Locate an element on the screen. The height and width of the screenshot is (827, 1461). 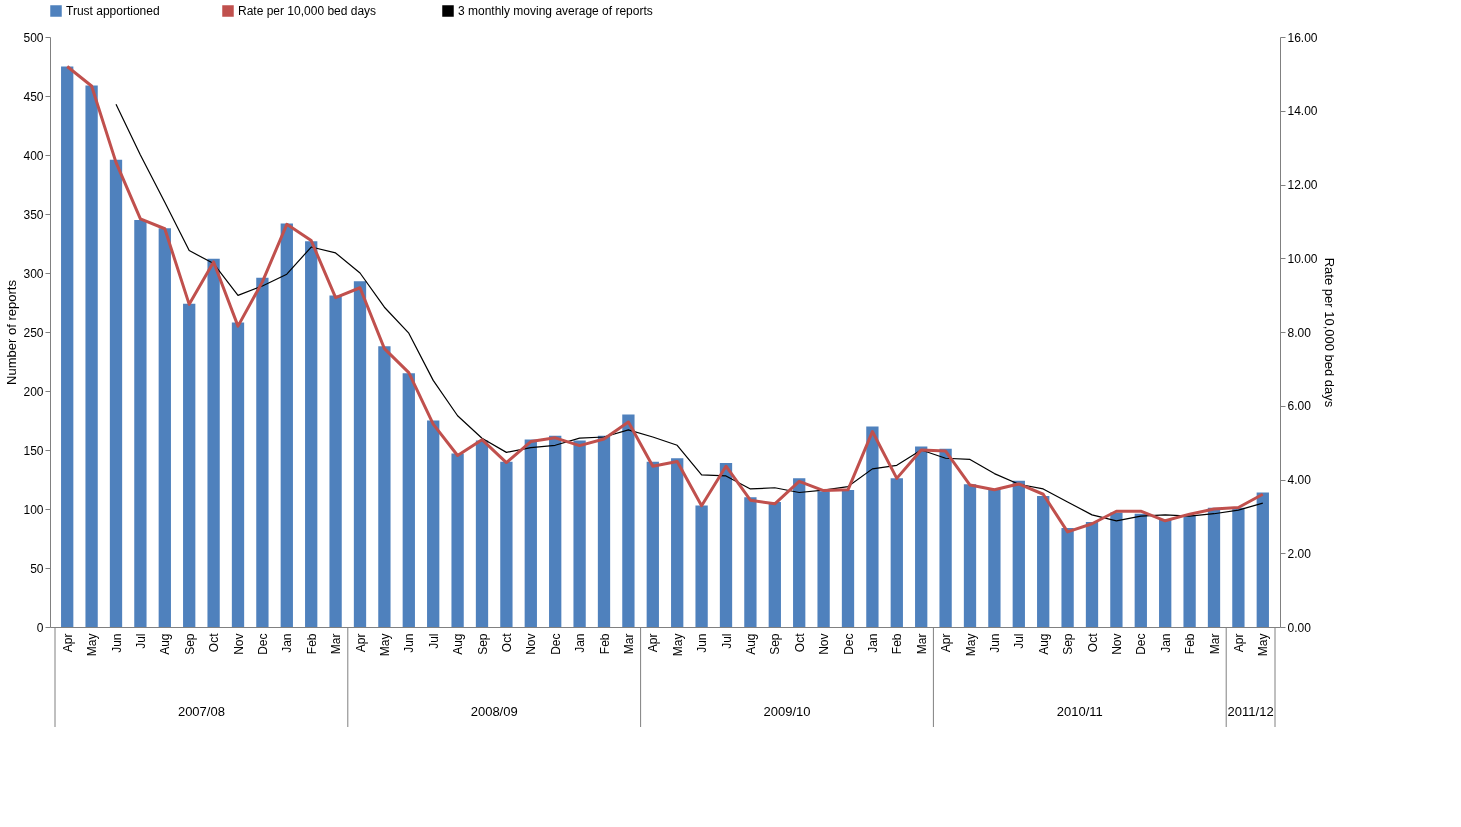
y-tick-label: 350 is located at coordinates (33, 214).